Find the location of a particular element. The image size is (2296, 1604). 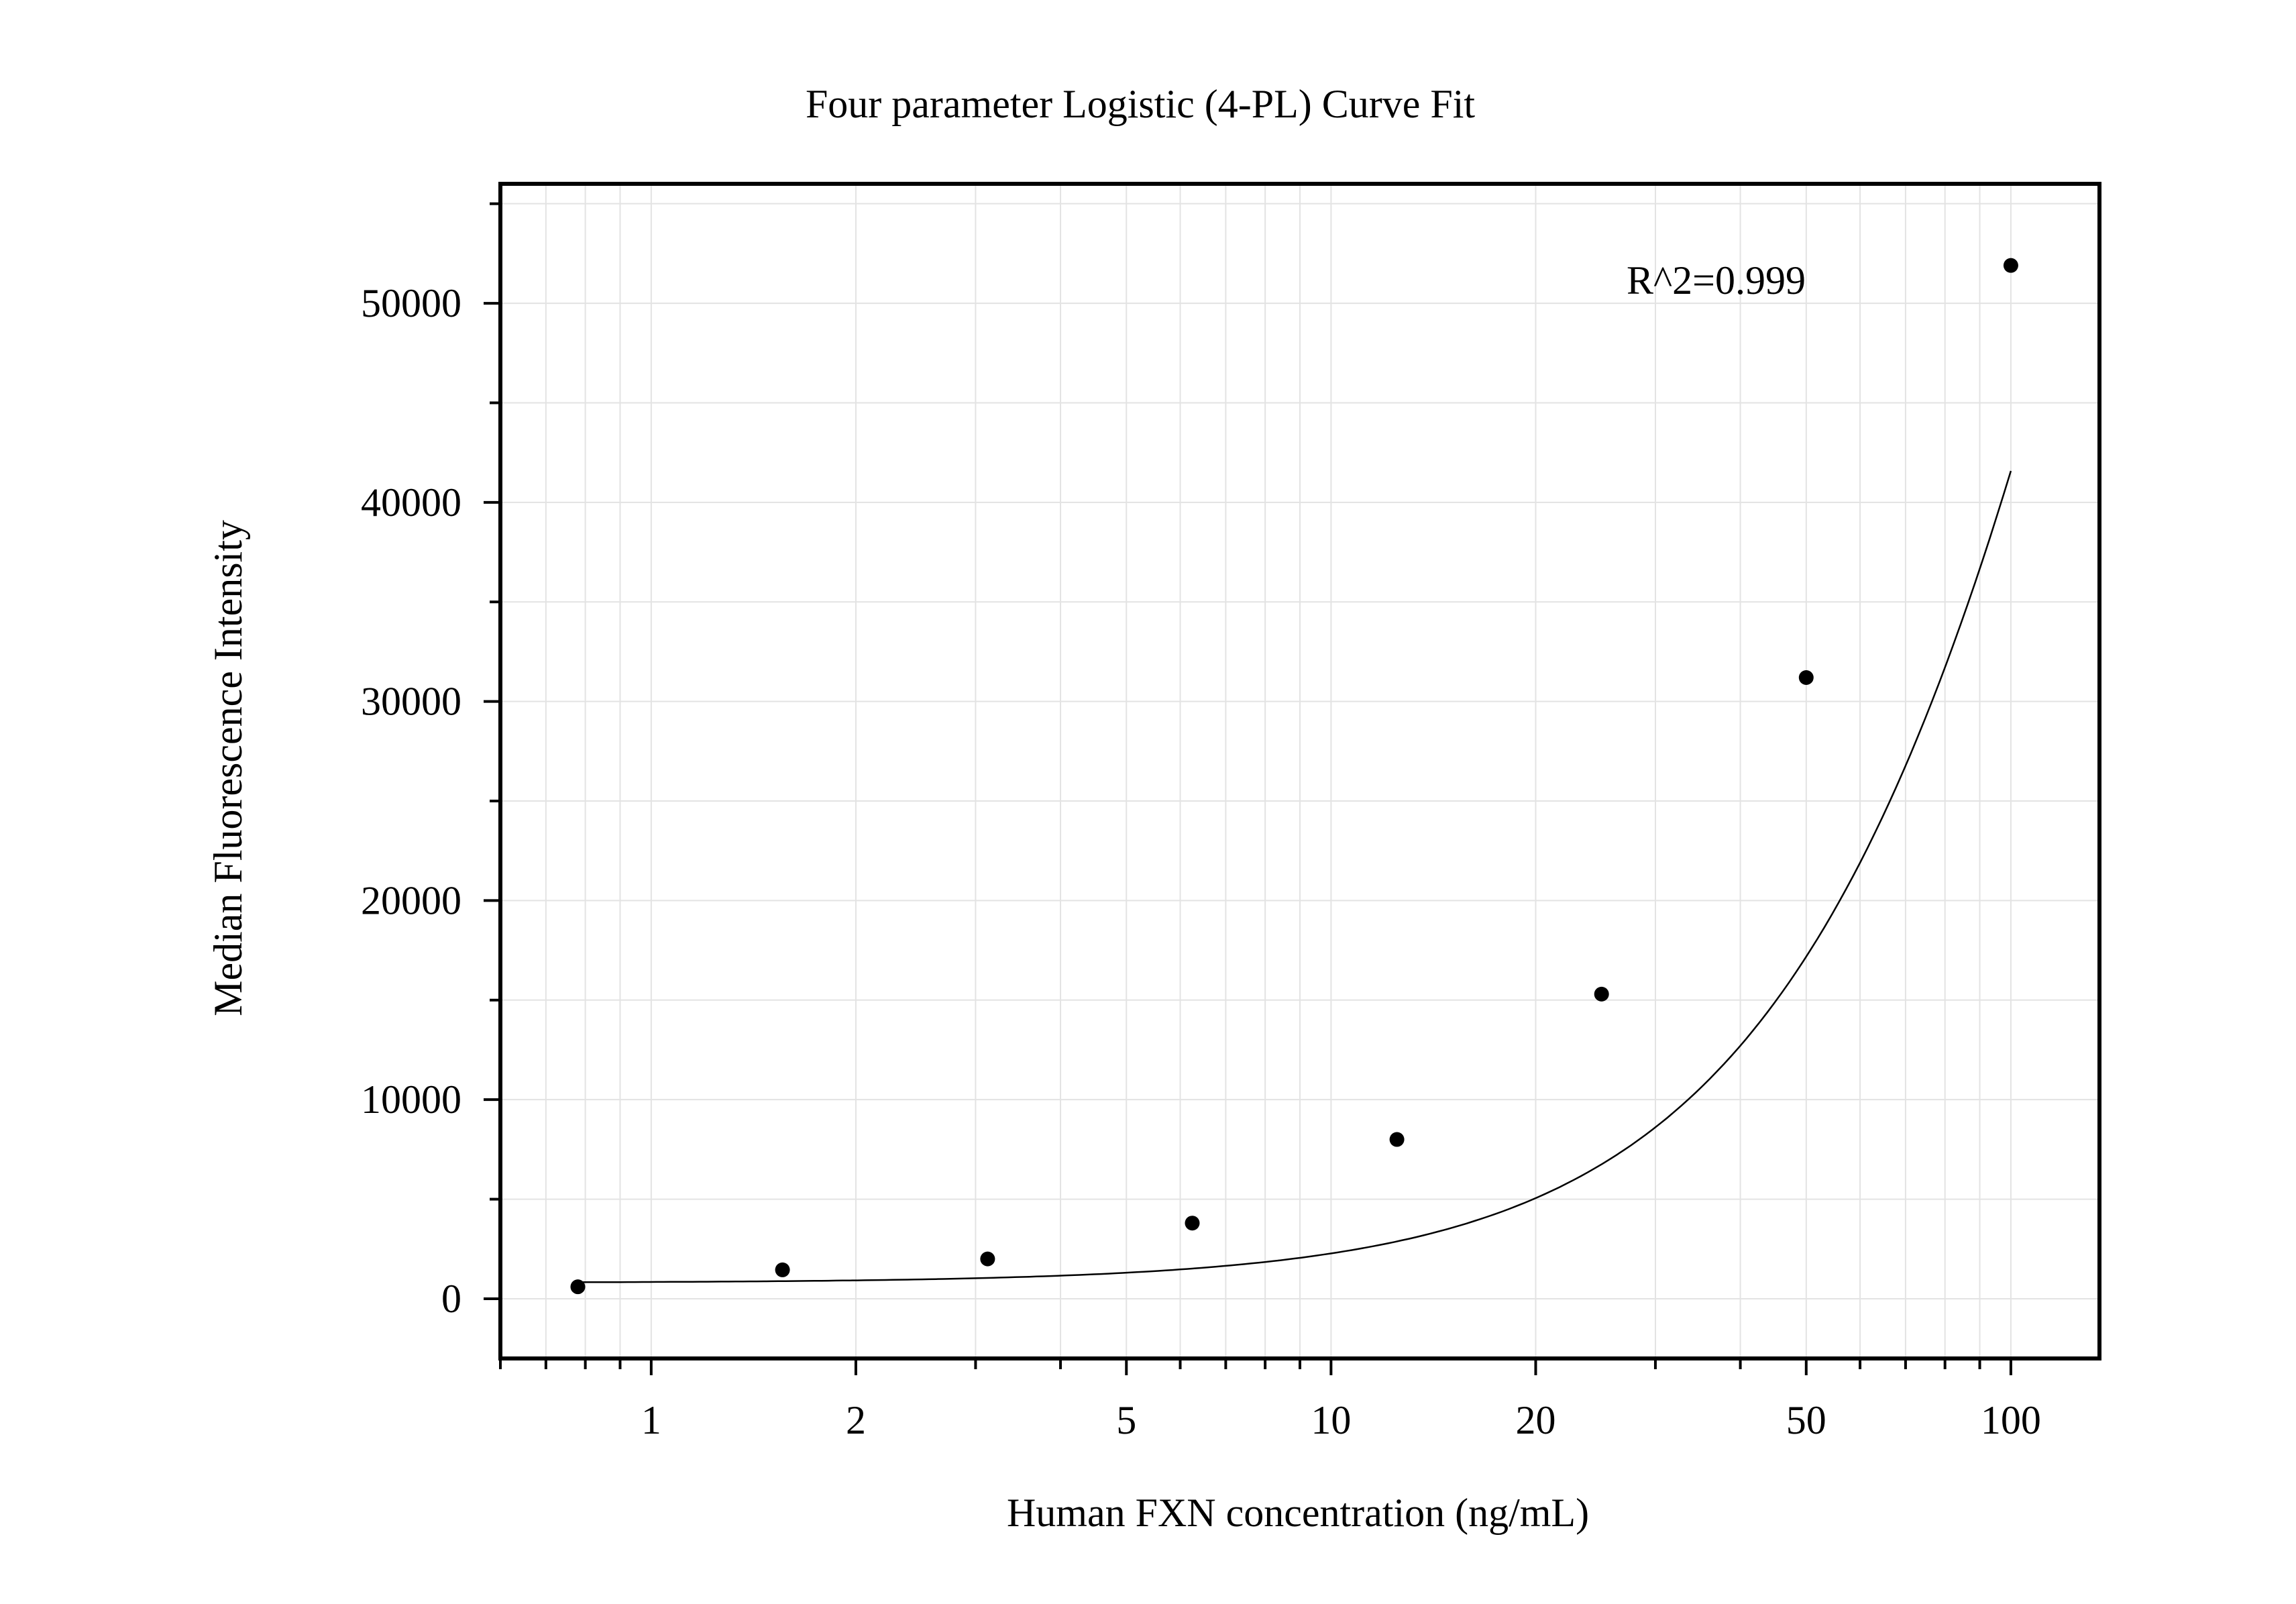

y-tick-label: 10000 is located at coordinates (411, 1099).